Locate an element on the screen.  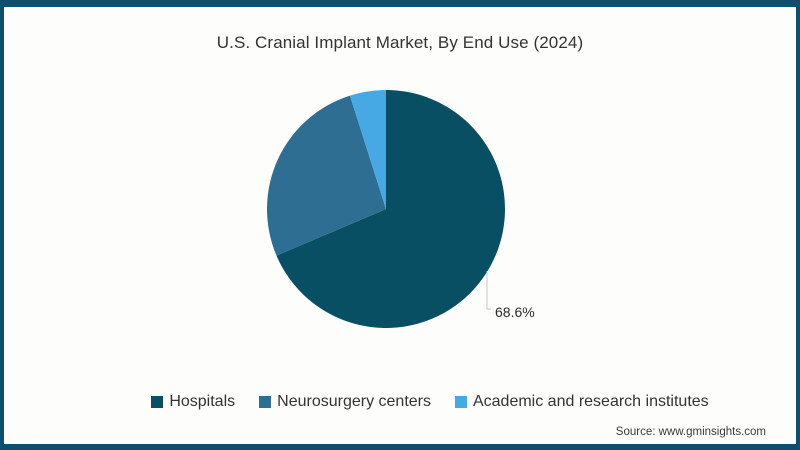
legend-swatch-academic-institutes is located at coordinates (460, 402).